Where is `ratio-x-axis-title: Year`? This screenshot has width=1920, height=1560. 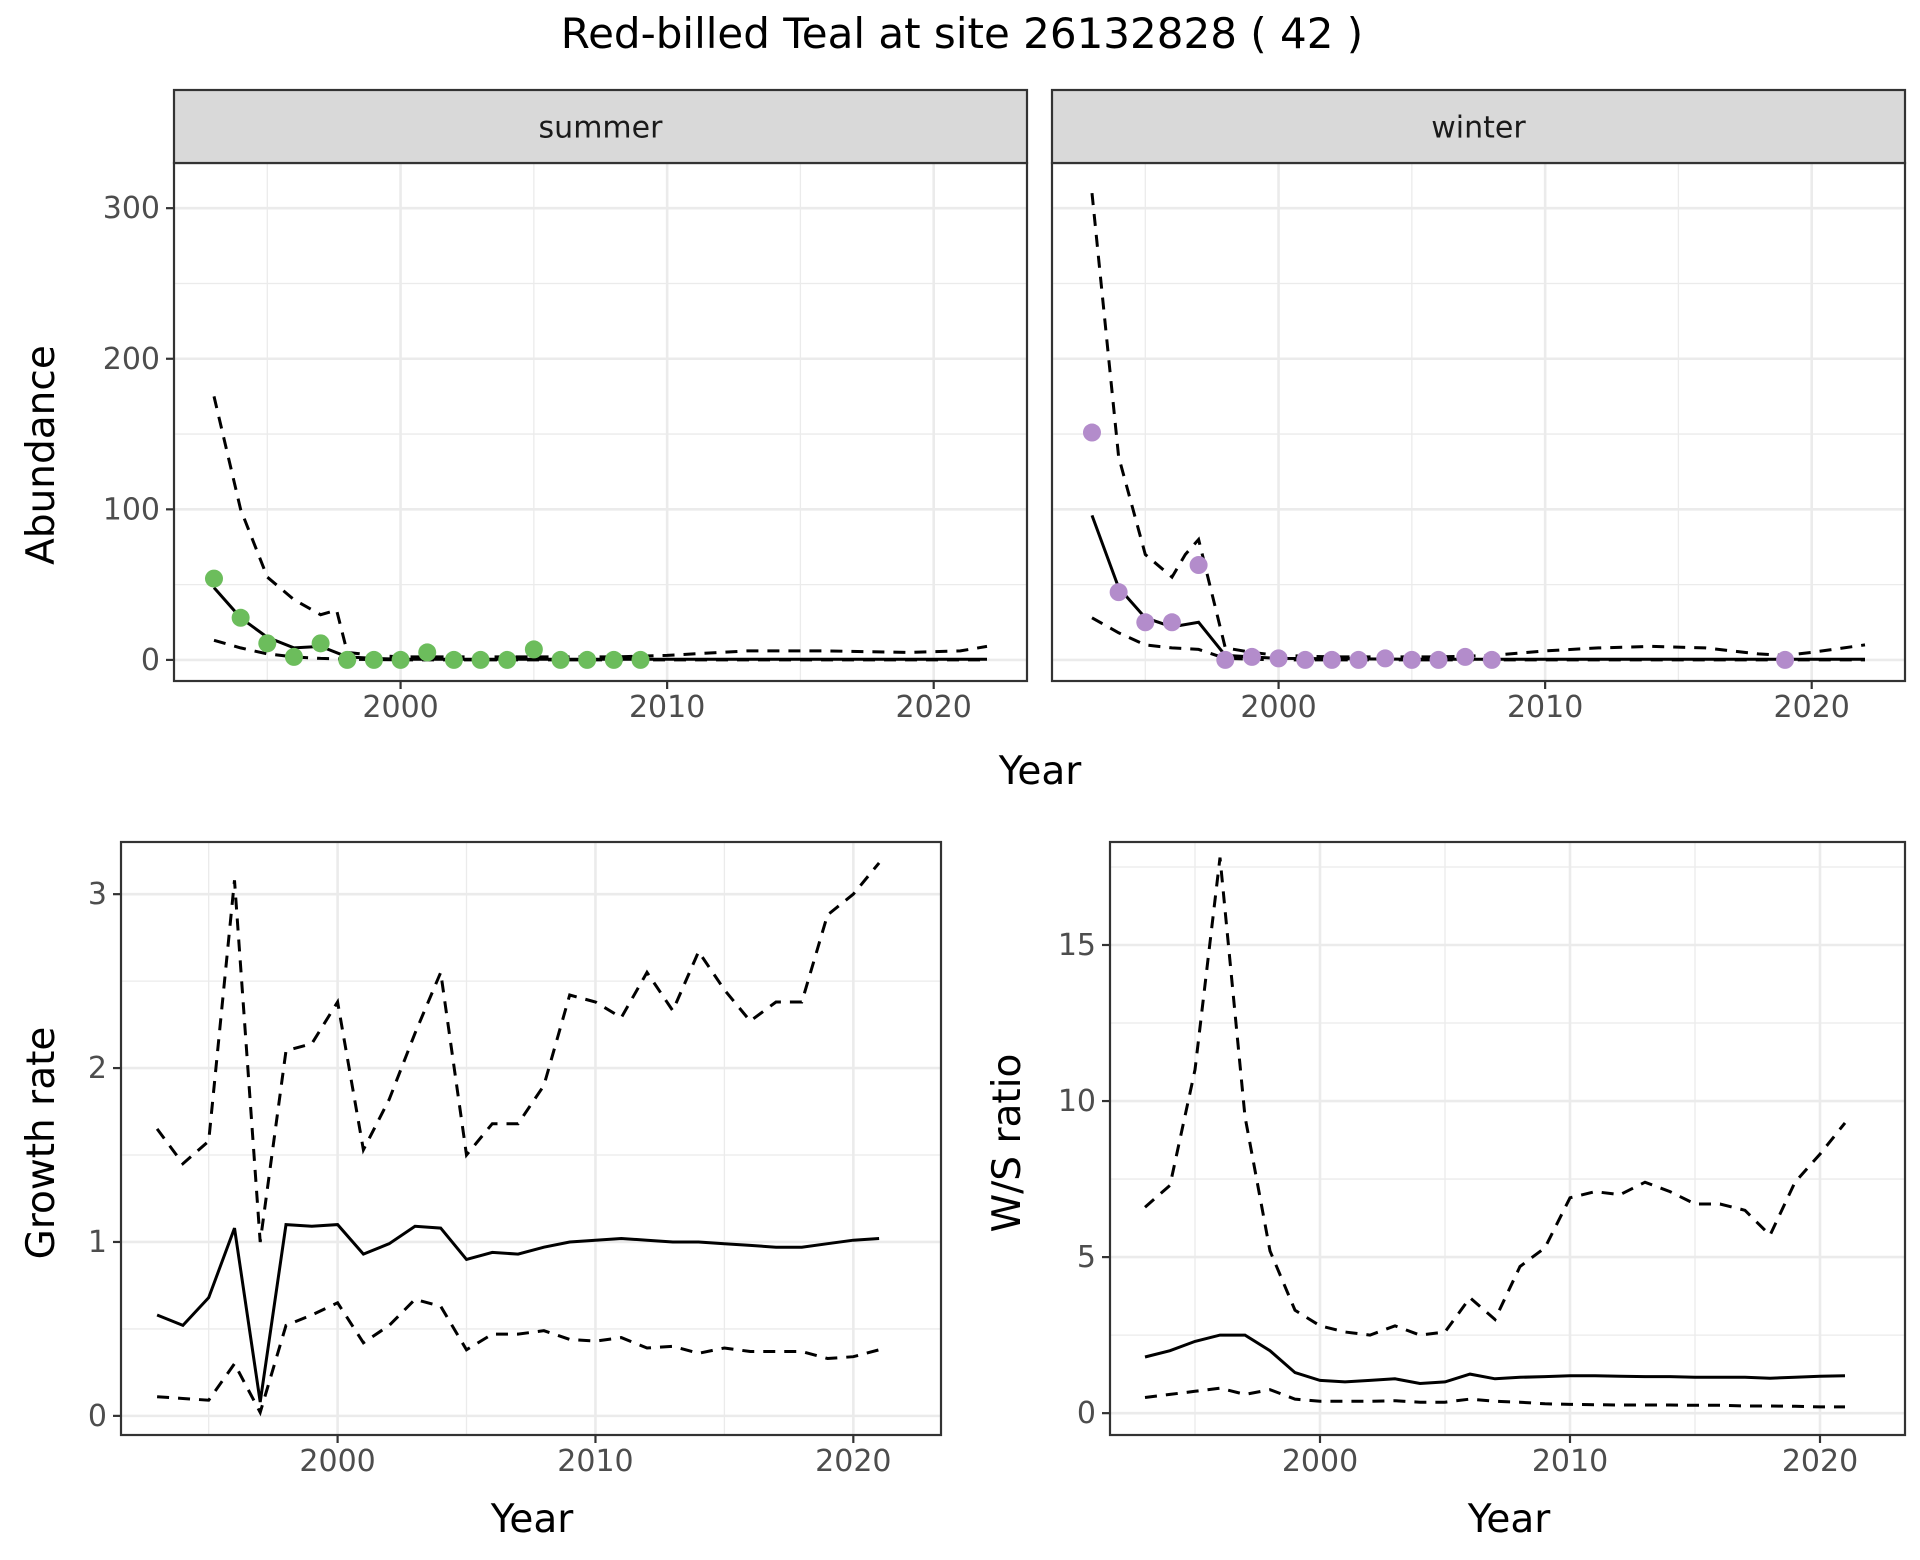
ratio-x-axis-title: Year is located at coordinates (1509, 1519).